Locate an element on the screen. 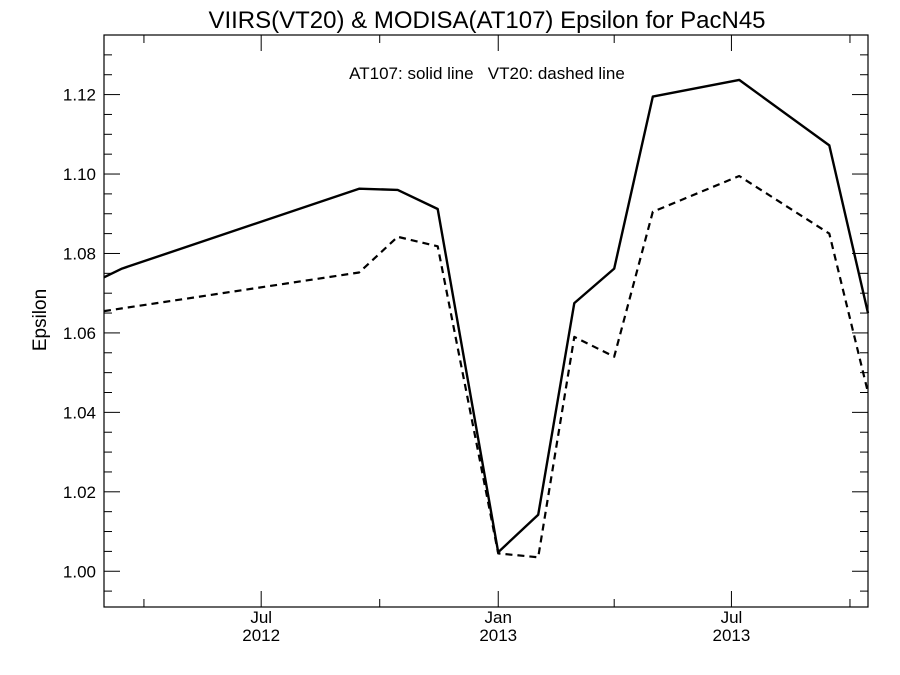 The image size is (900, 675). y-tick-label: 1.04 is located at coordinates (79, 412).